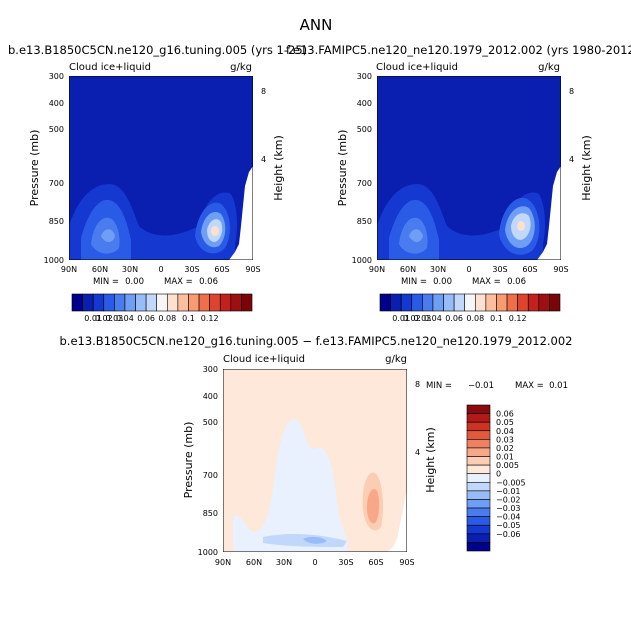 The height and width of the screenshot is (630, 631). What do you see at coordinates (284, 562) in the screenshot?
I see `diff-xtick-label: 30N` at bounding box center [284, 562].